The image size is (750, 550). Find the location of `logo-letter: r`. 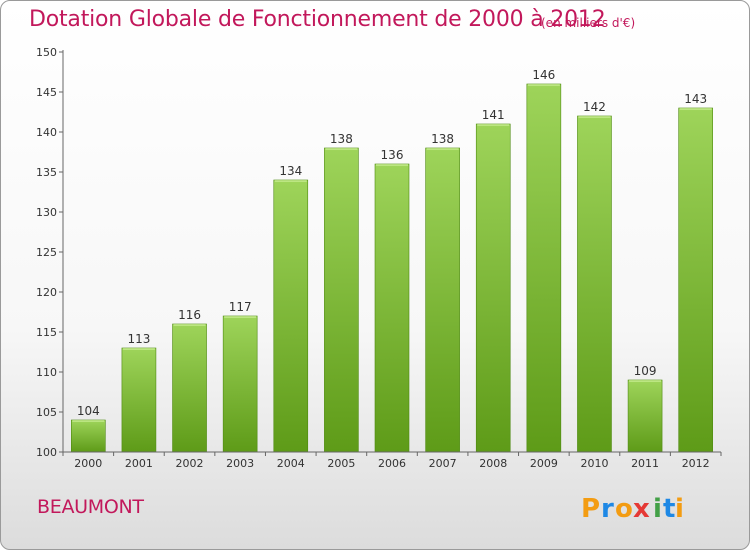

logo-letter: r is located at coordinates (607, 509).